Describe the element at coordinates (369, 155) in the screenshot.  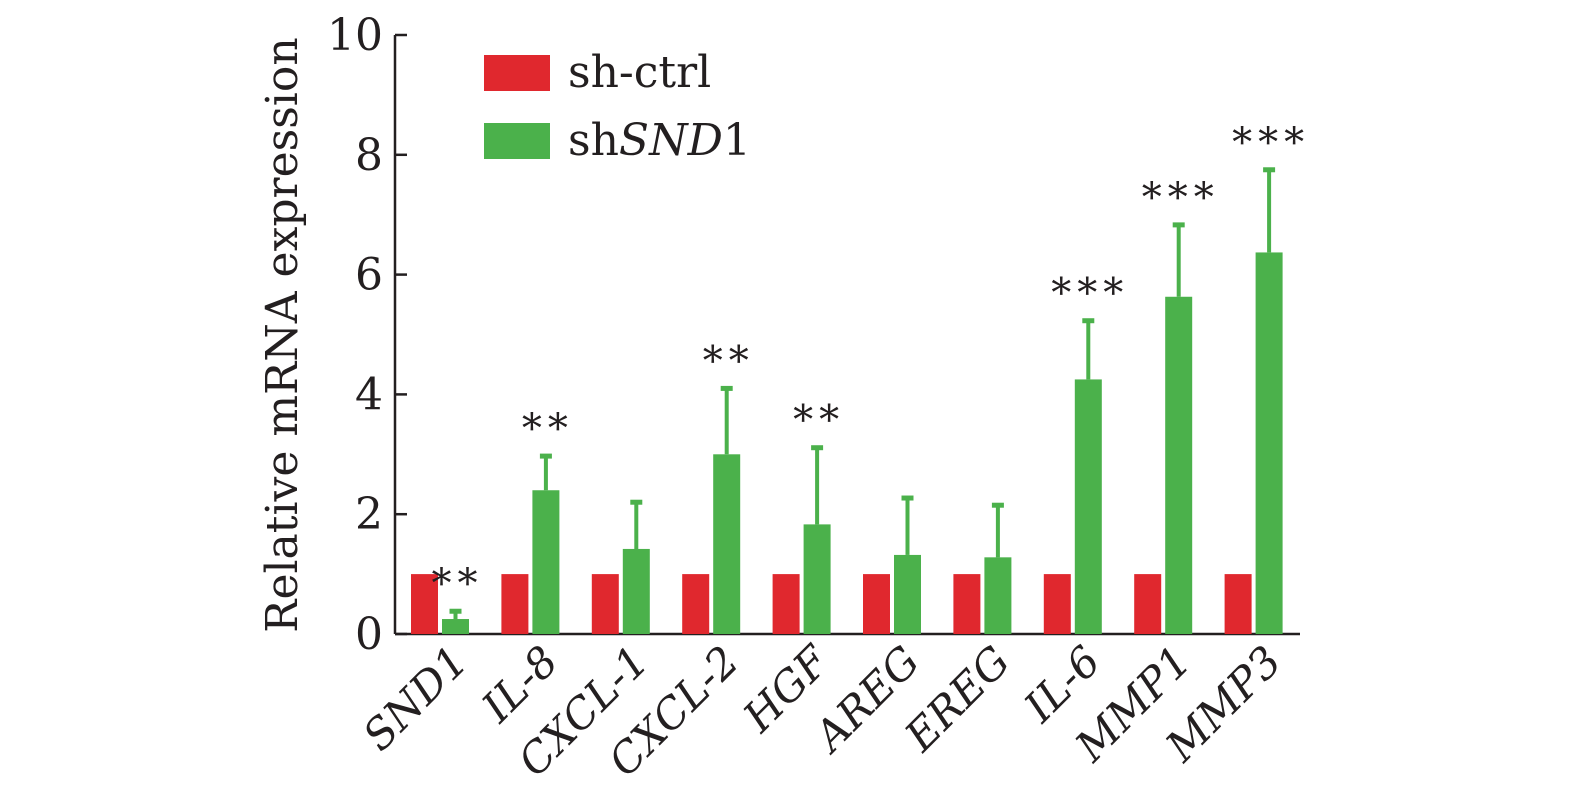
I see `y-tick-label: 8` at that location.